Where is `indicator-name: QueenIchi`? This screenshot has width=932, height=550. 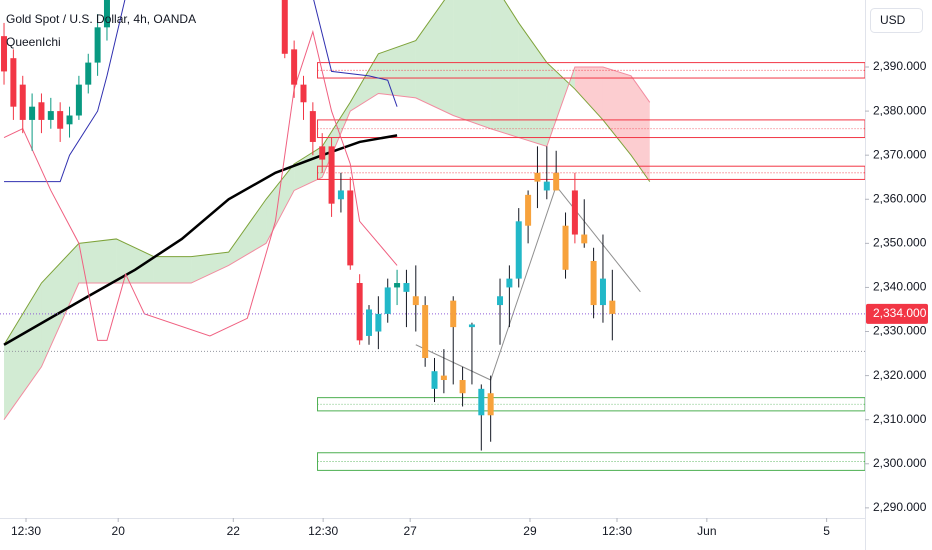
indicator-name: QueenIchi is located at coordinates (33, 42).